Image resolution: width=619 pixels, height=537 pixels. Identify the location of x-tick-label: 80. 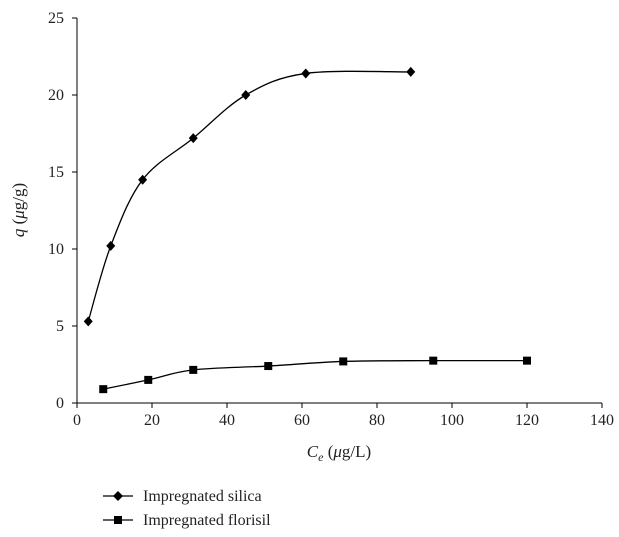
(377, 420).